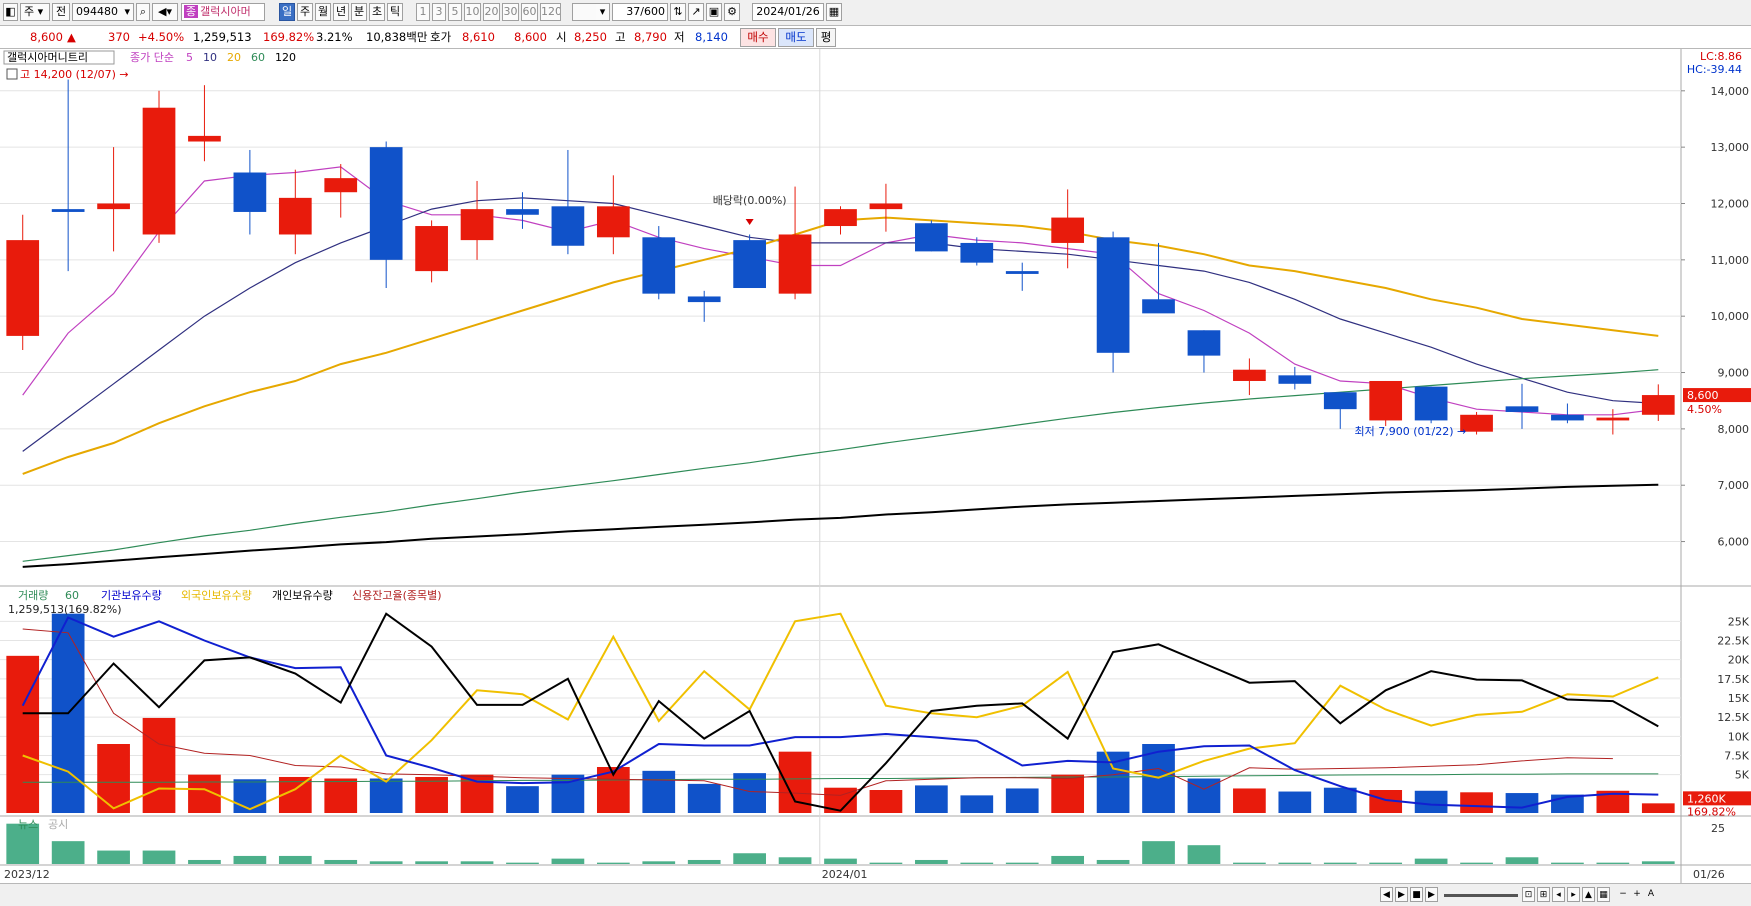 The image size is (1751, 906). I want to click on period-button-3: 년, so click(341, 12).